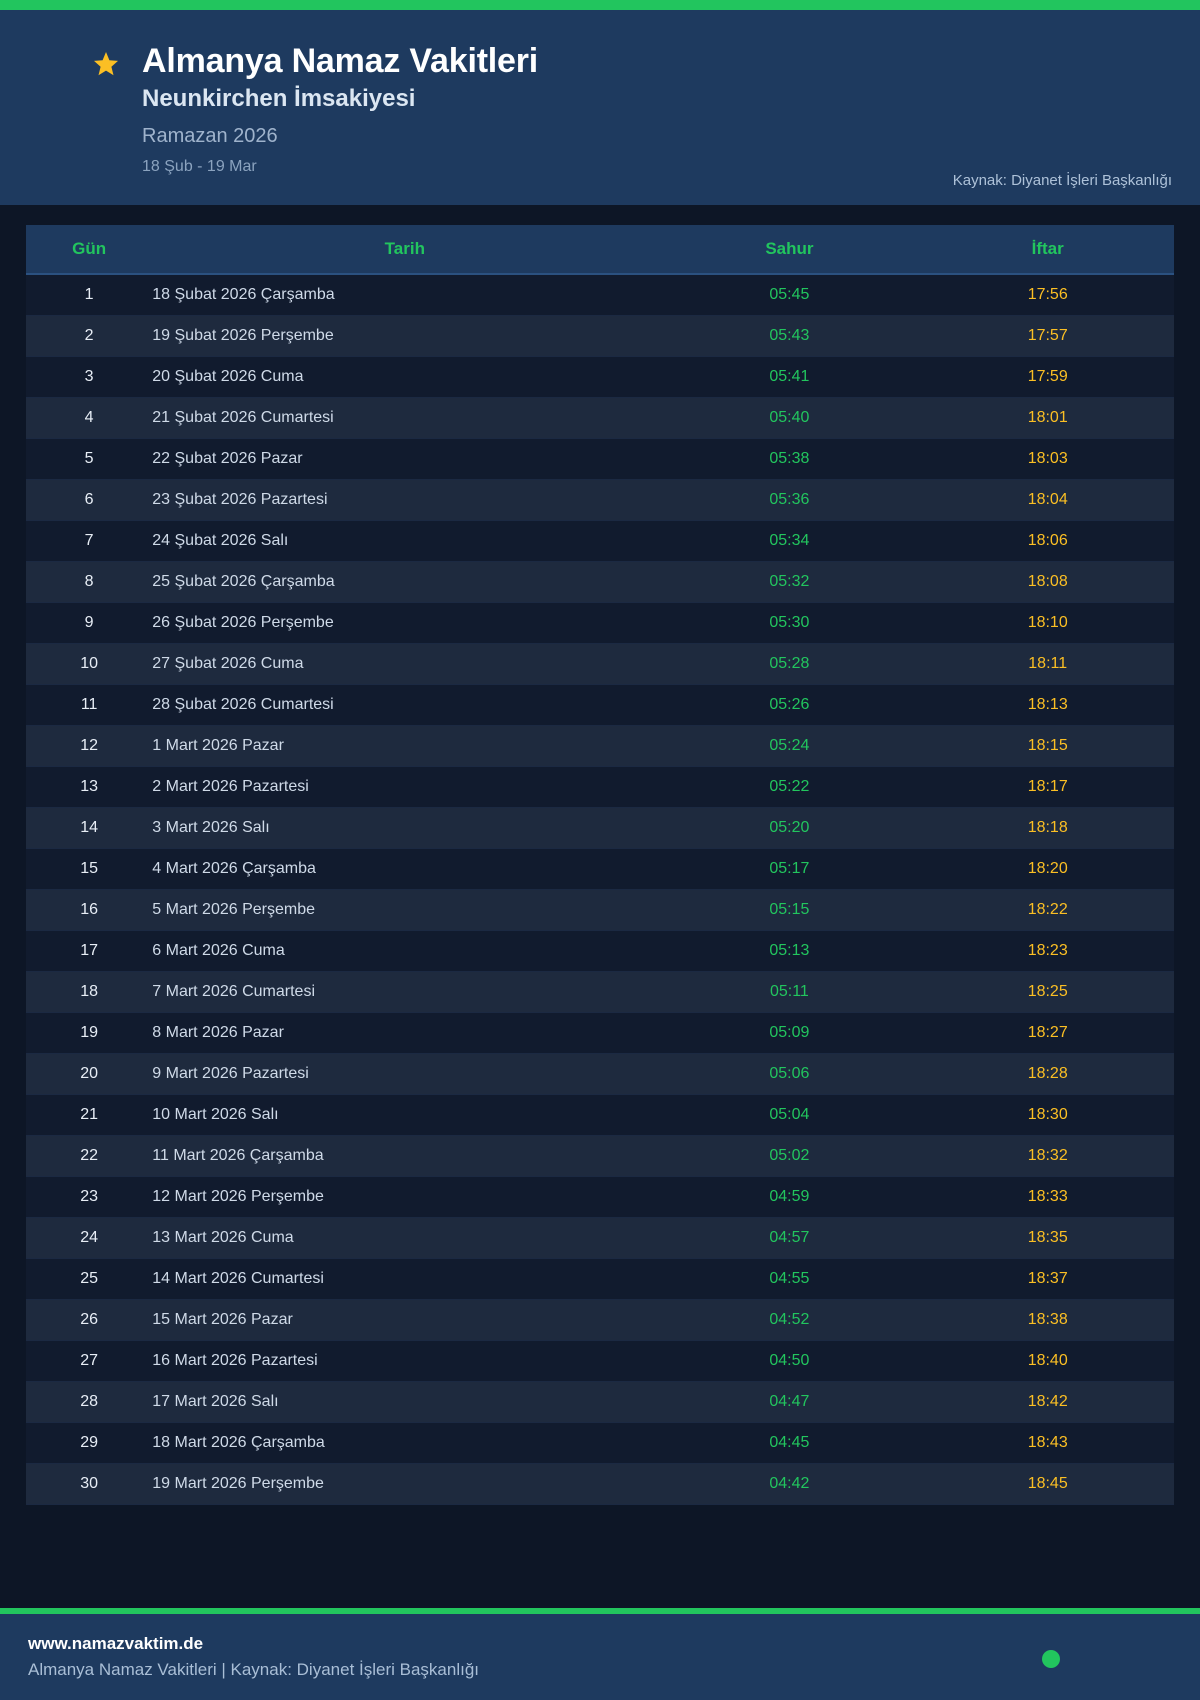 The height and width of the screenshot is (1700, 1200). Describe the element at coordinates (1047, 746) in the screenshot. I see `cell-iftar-time: 18:15` at that location.